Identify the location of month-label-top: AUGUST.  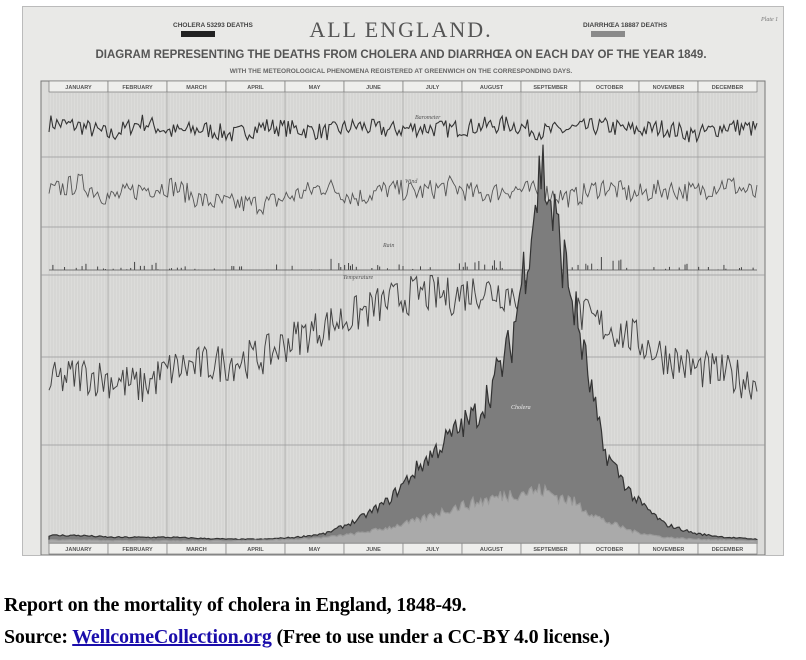
(492, 88).